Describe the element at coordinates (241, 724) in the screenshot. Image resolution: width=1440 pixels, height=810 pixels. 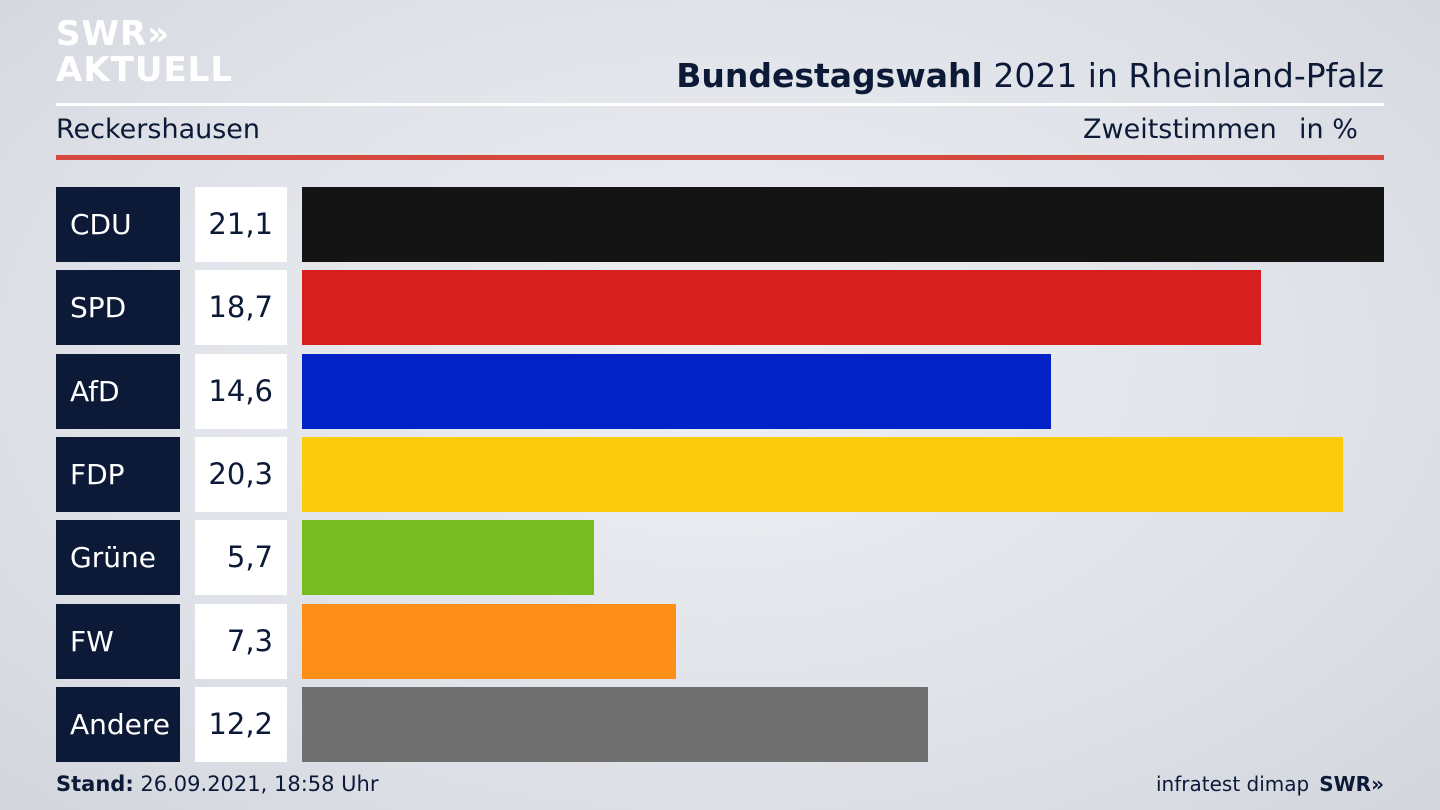
I see `data-label: 12,2` at that location.